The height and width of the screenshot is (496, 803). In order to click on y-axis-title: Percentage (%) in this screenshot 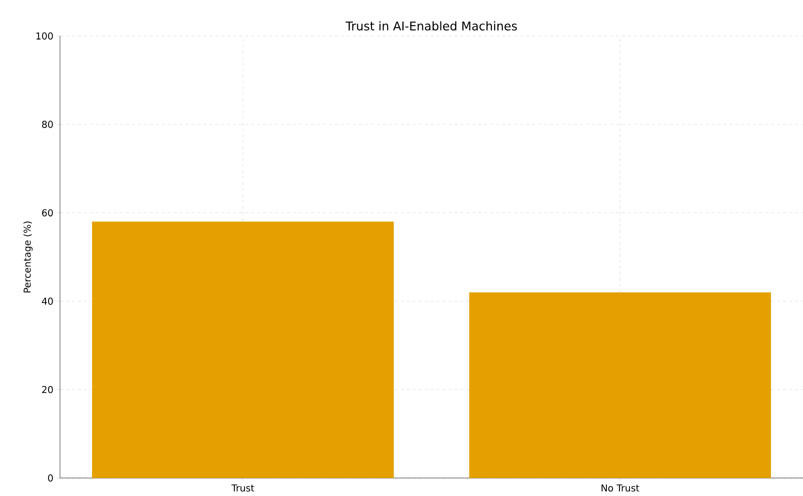, I will do `click(28, 257)`.